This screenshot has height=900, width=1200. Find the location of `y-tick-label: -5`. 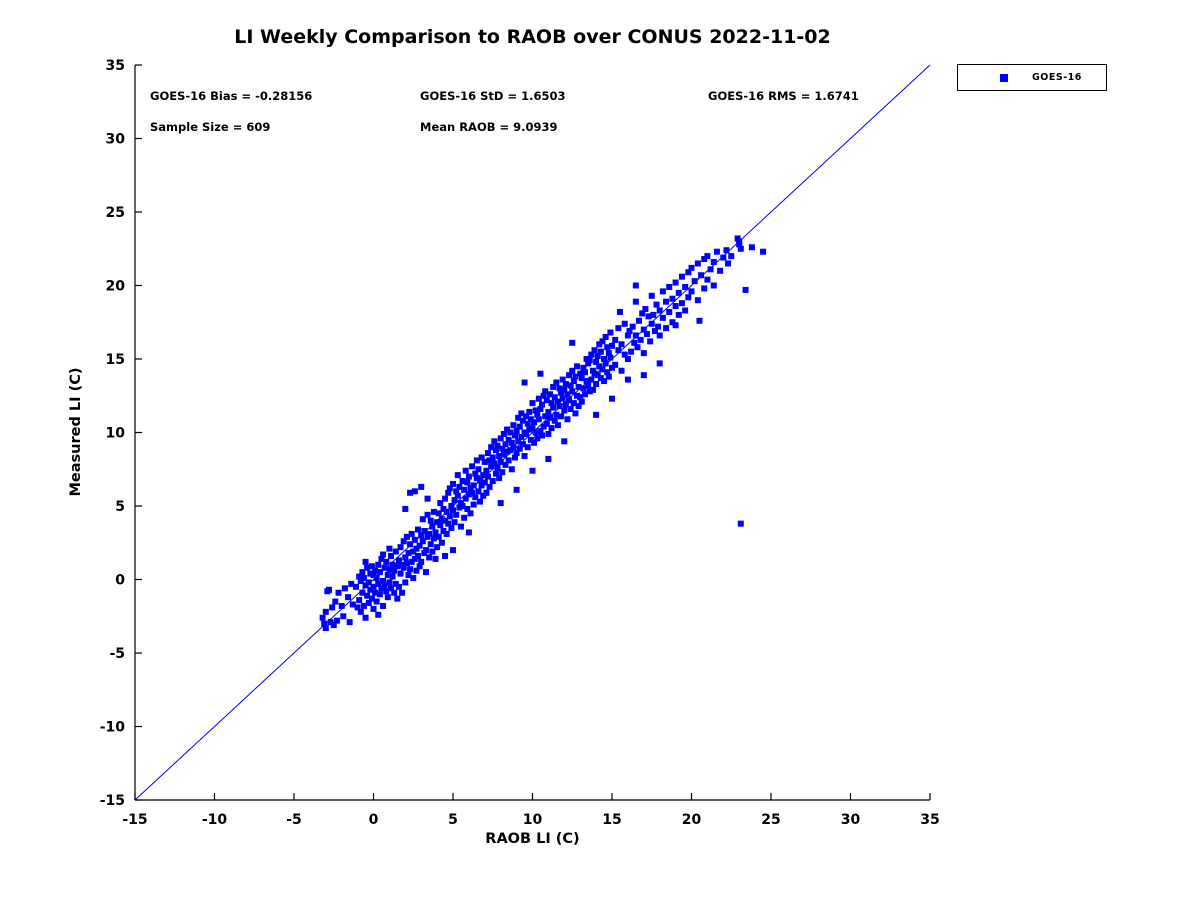

y-tick-label: -5 is located at coordinates (117, 654).